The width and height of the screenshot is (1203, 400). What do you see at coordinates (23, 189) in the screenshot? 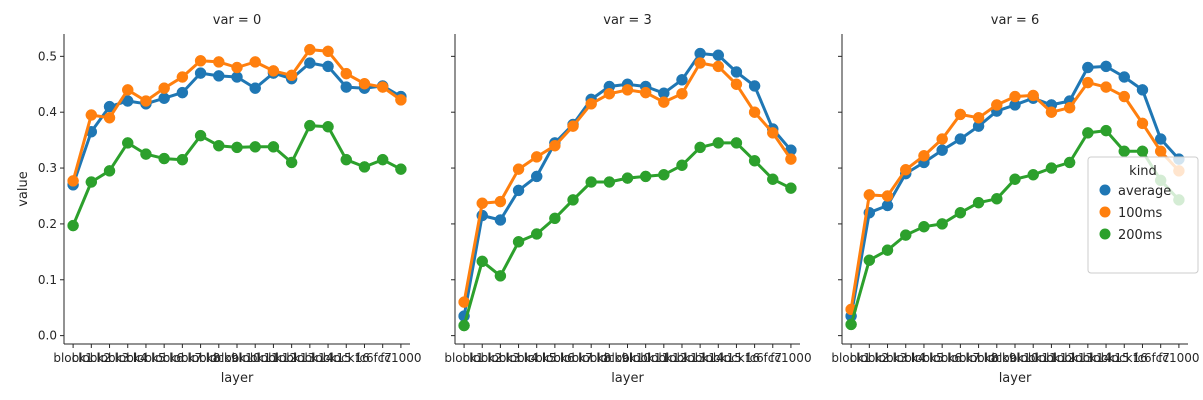
I see `y-axis-label: value` at bounding box center [23, 189].